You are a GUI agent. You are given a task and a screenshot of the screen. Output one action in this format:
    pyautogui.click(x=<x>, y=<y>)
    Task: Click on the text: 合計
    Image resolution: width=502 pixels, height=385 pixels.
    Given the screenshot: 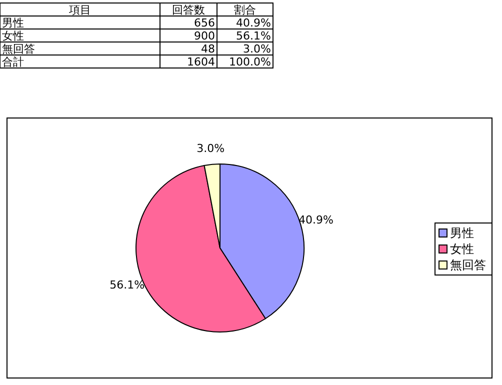 What is the action you would take?
    pyautogui.click(x=13, y=62)
    